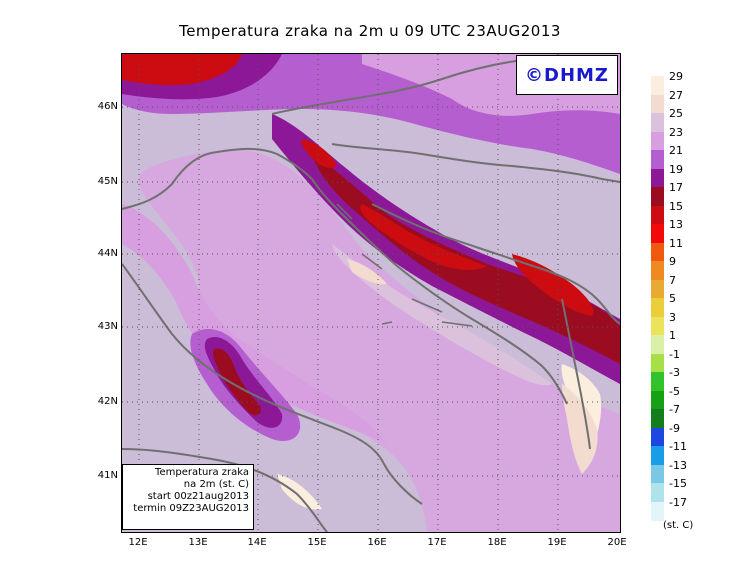  Describe the element at coordinates (676, 206) in the screenshot. I see `legend-label: 15` at that location.